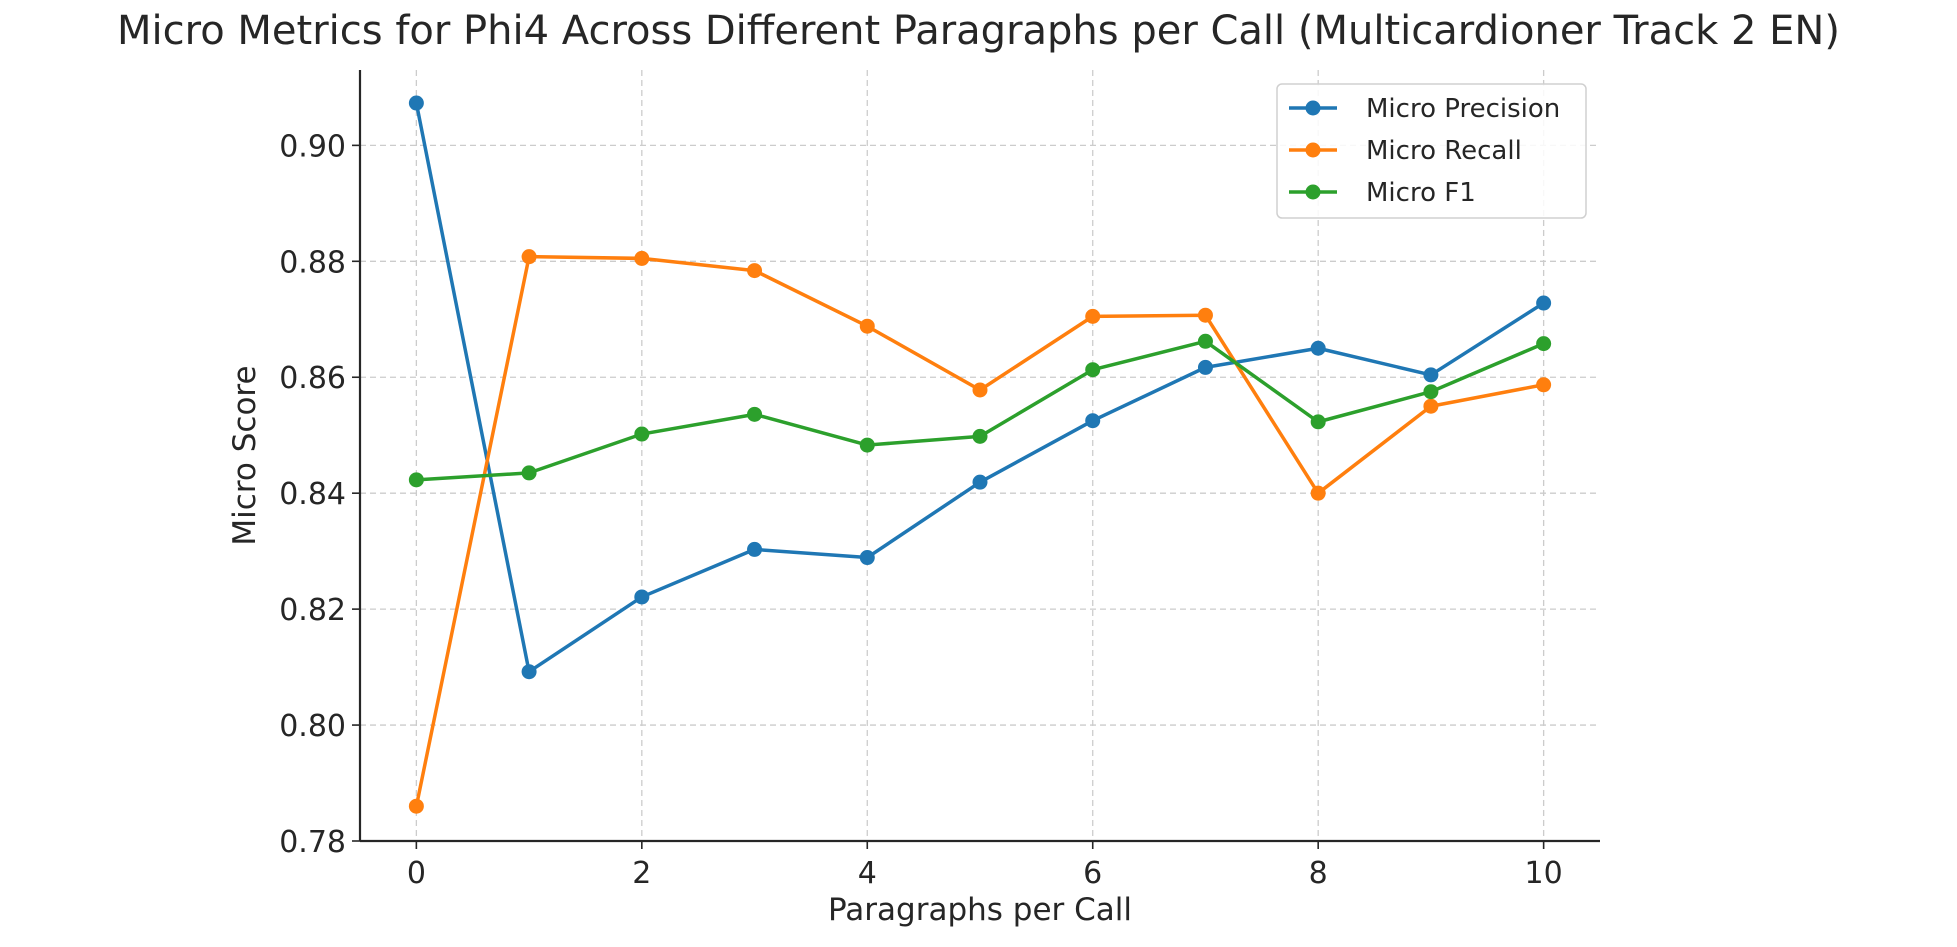 The image size is (1957, 947). Describe the element at coordinates (312, 610) in the screenshot. I see `y-tick-label: 0.82` at that location.